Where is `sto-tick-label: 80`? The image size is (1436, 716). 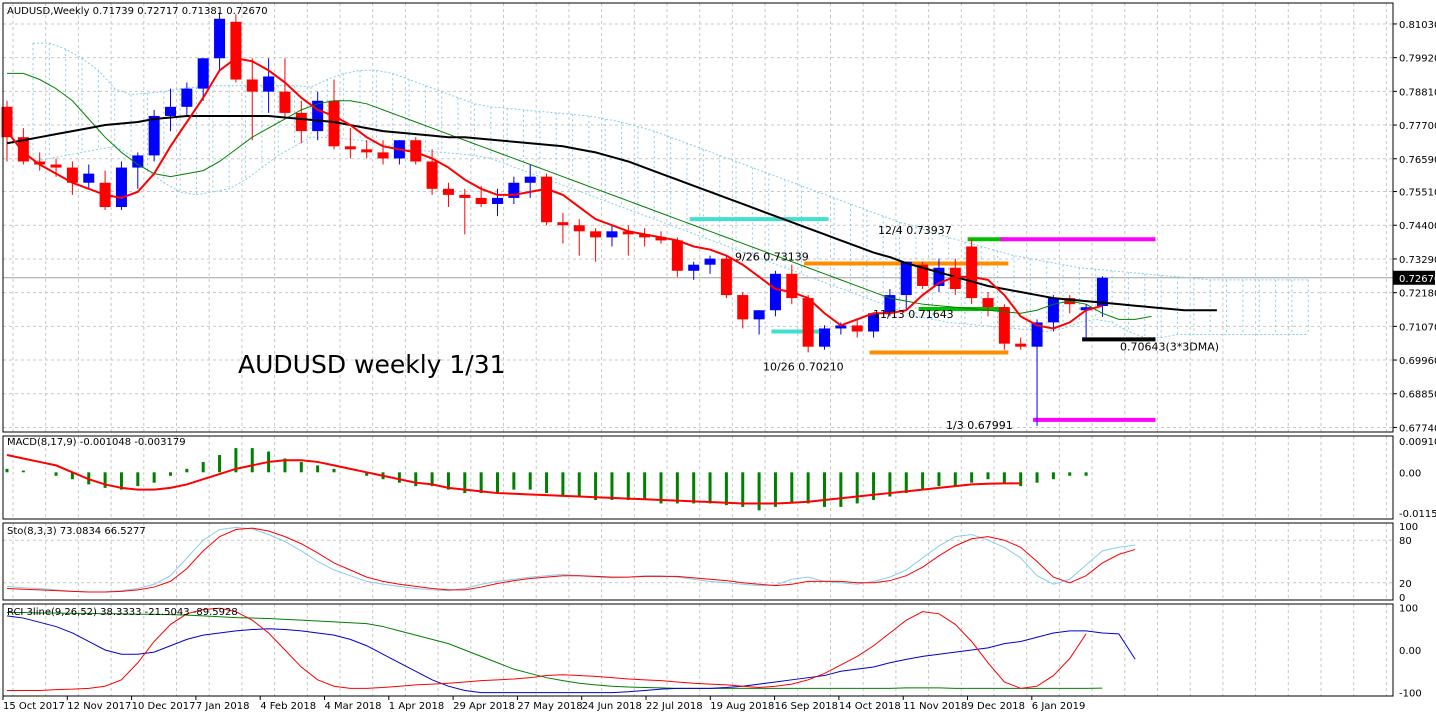
sto-tick-label: 80 is located at coordinates (1405, 541).